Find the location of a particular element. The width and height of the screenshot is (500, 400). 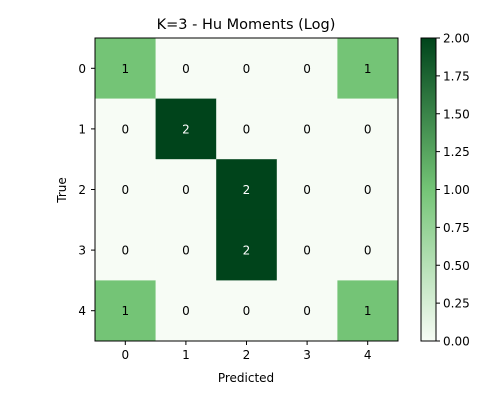

y-axis-label: True is located at coordinates (62, 190).